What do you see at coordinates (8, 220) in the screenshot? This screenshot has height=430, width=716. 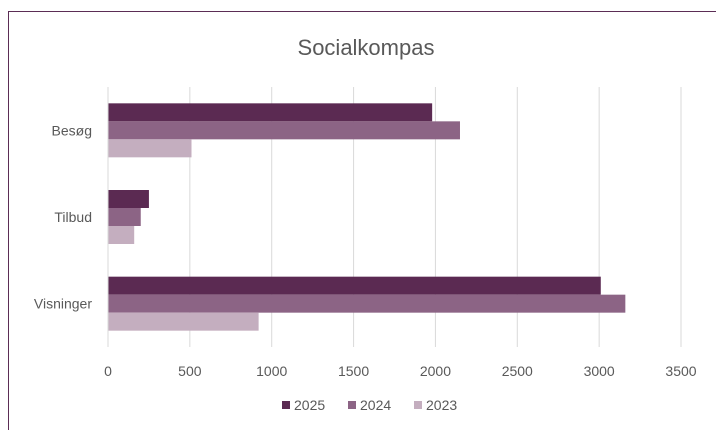 I see `frame-border-left` at bounding box center [8, 220].